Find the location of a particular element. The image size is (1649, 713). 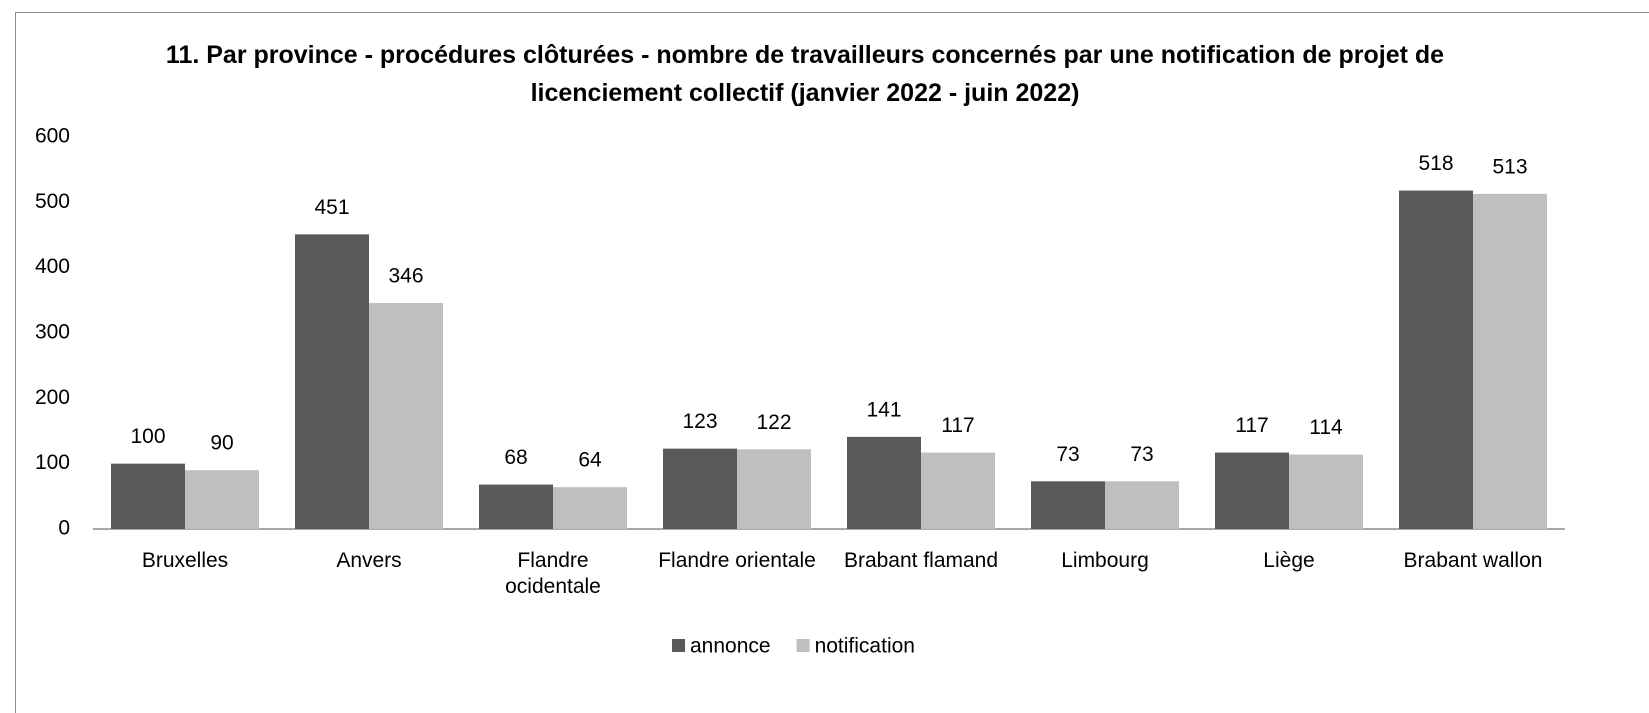

x-tick-label: Liège is located at coordinates (1289, 560).